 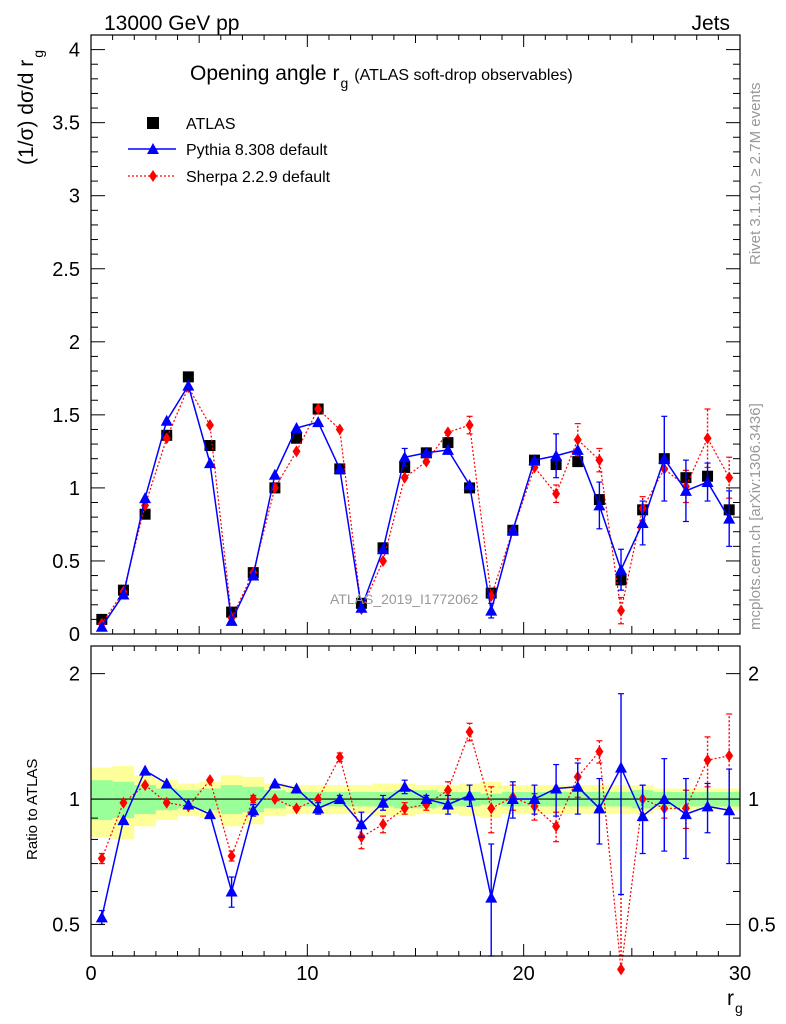 What do you see at coordinates (66, 270) in the screenshot?
I see `main-y-tick-label: 2.5` at bounding box center [66, 270].